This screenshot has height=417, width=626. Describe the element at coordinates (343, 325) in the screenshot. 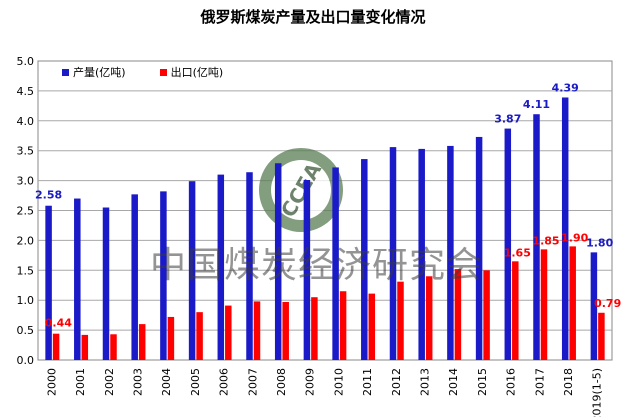

I see `bar-export-2010` at that location.